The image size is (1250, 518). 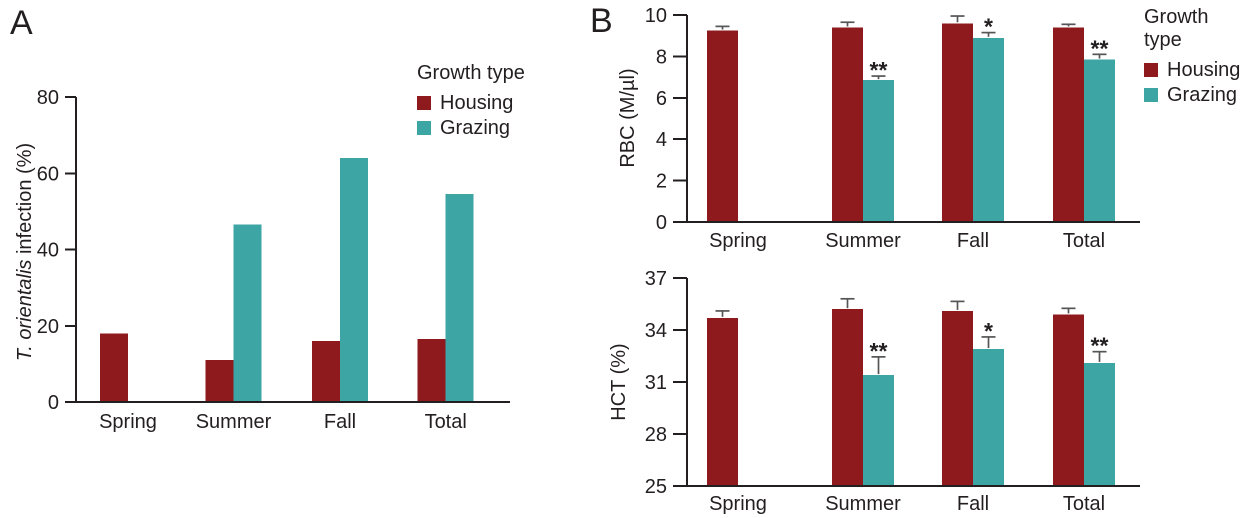 What do you see at coordinates (628, 117) in the screenshot?
I see `svg-text: RBC (M/µl)` at bounding box center [628, 117].